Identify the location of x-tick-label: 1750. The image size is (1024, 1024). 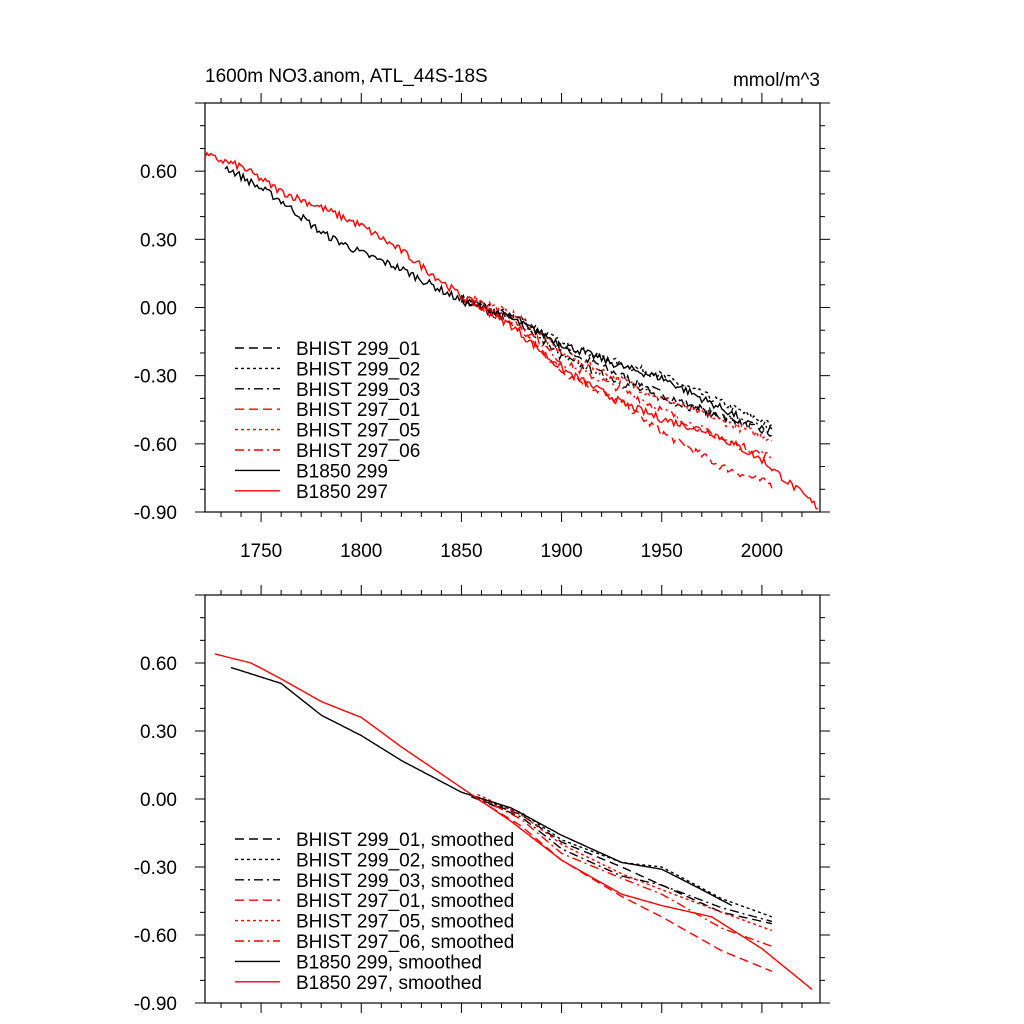
(261, 551).